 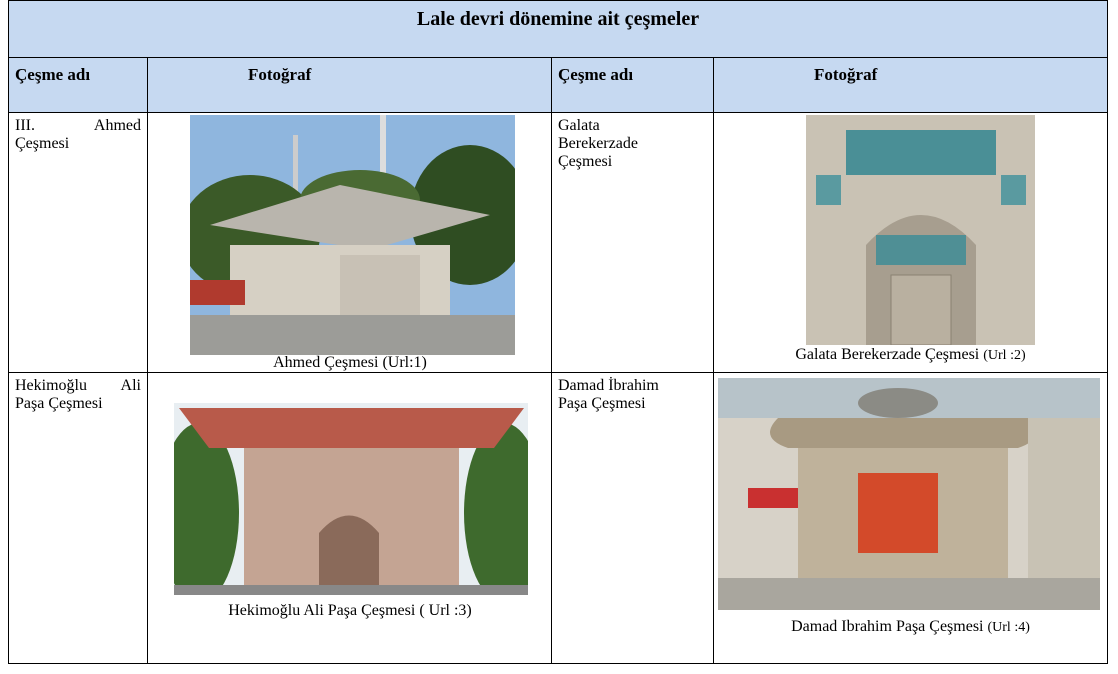 I want to click on fountain-name: III. Ahmed Çeşmesi, so click(x=78, y=242).